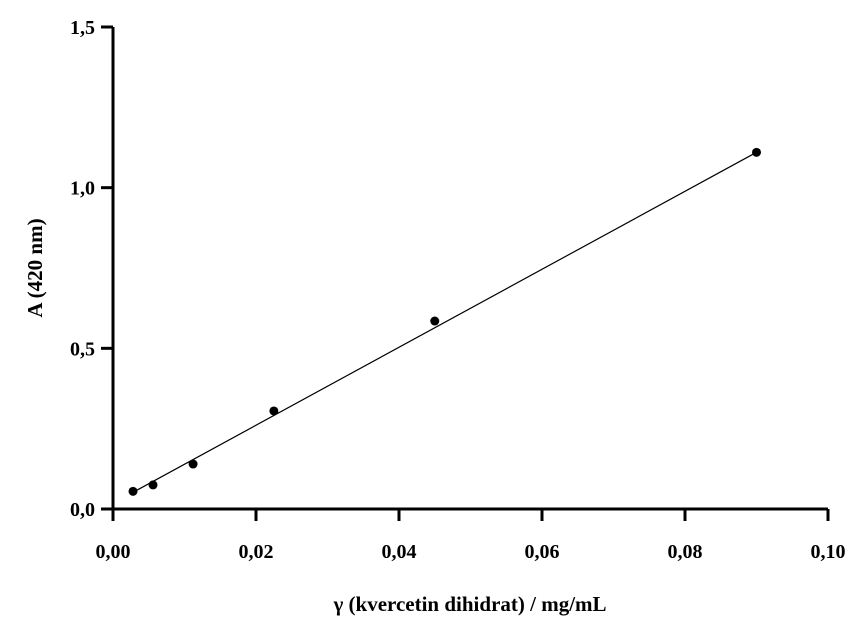 The width and height of the screenshot is (856, 619). I want to click on x-tick-label: 0,10, so click(828, 552).